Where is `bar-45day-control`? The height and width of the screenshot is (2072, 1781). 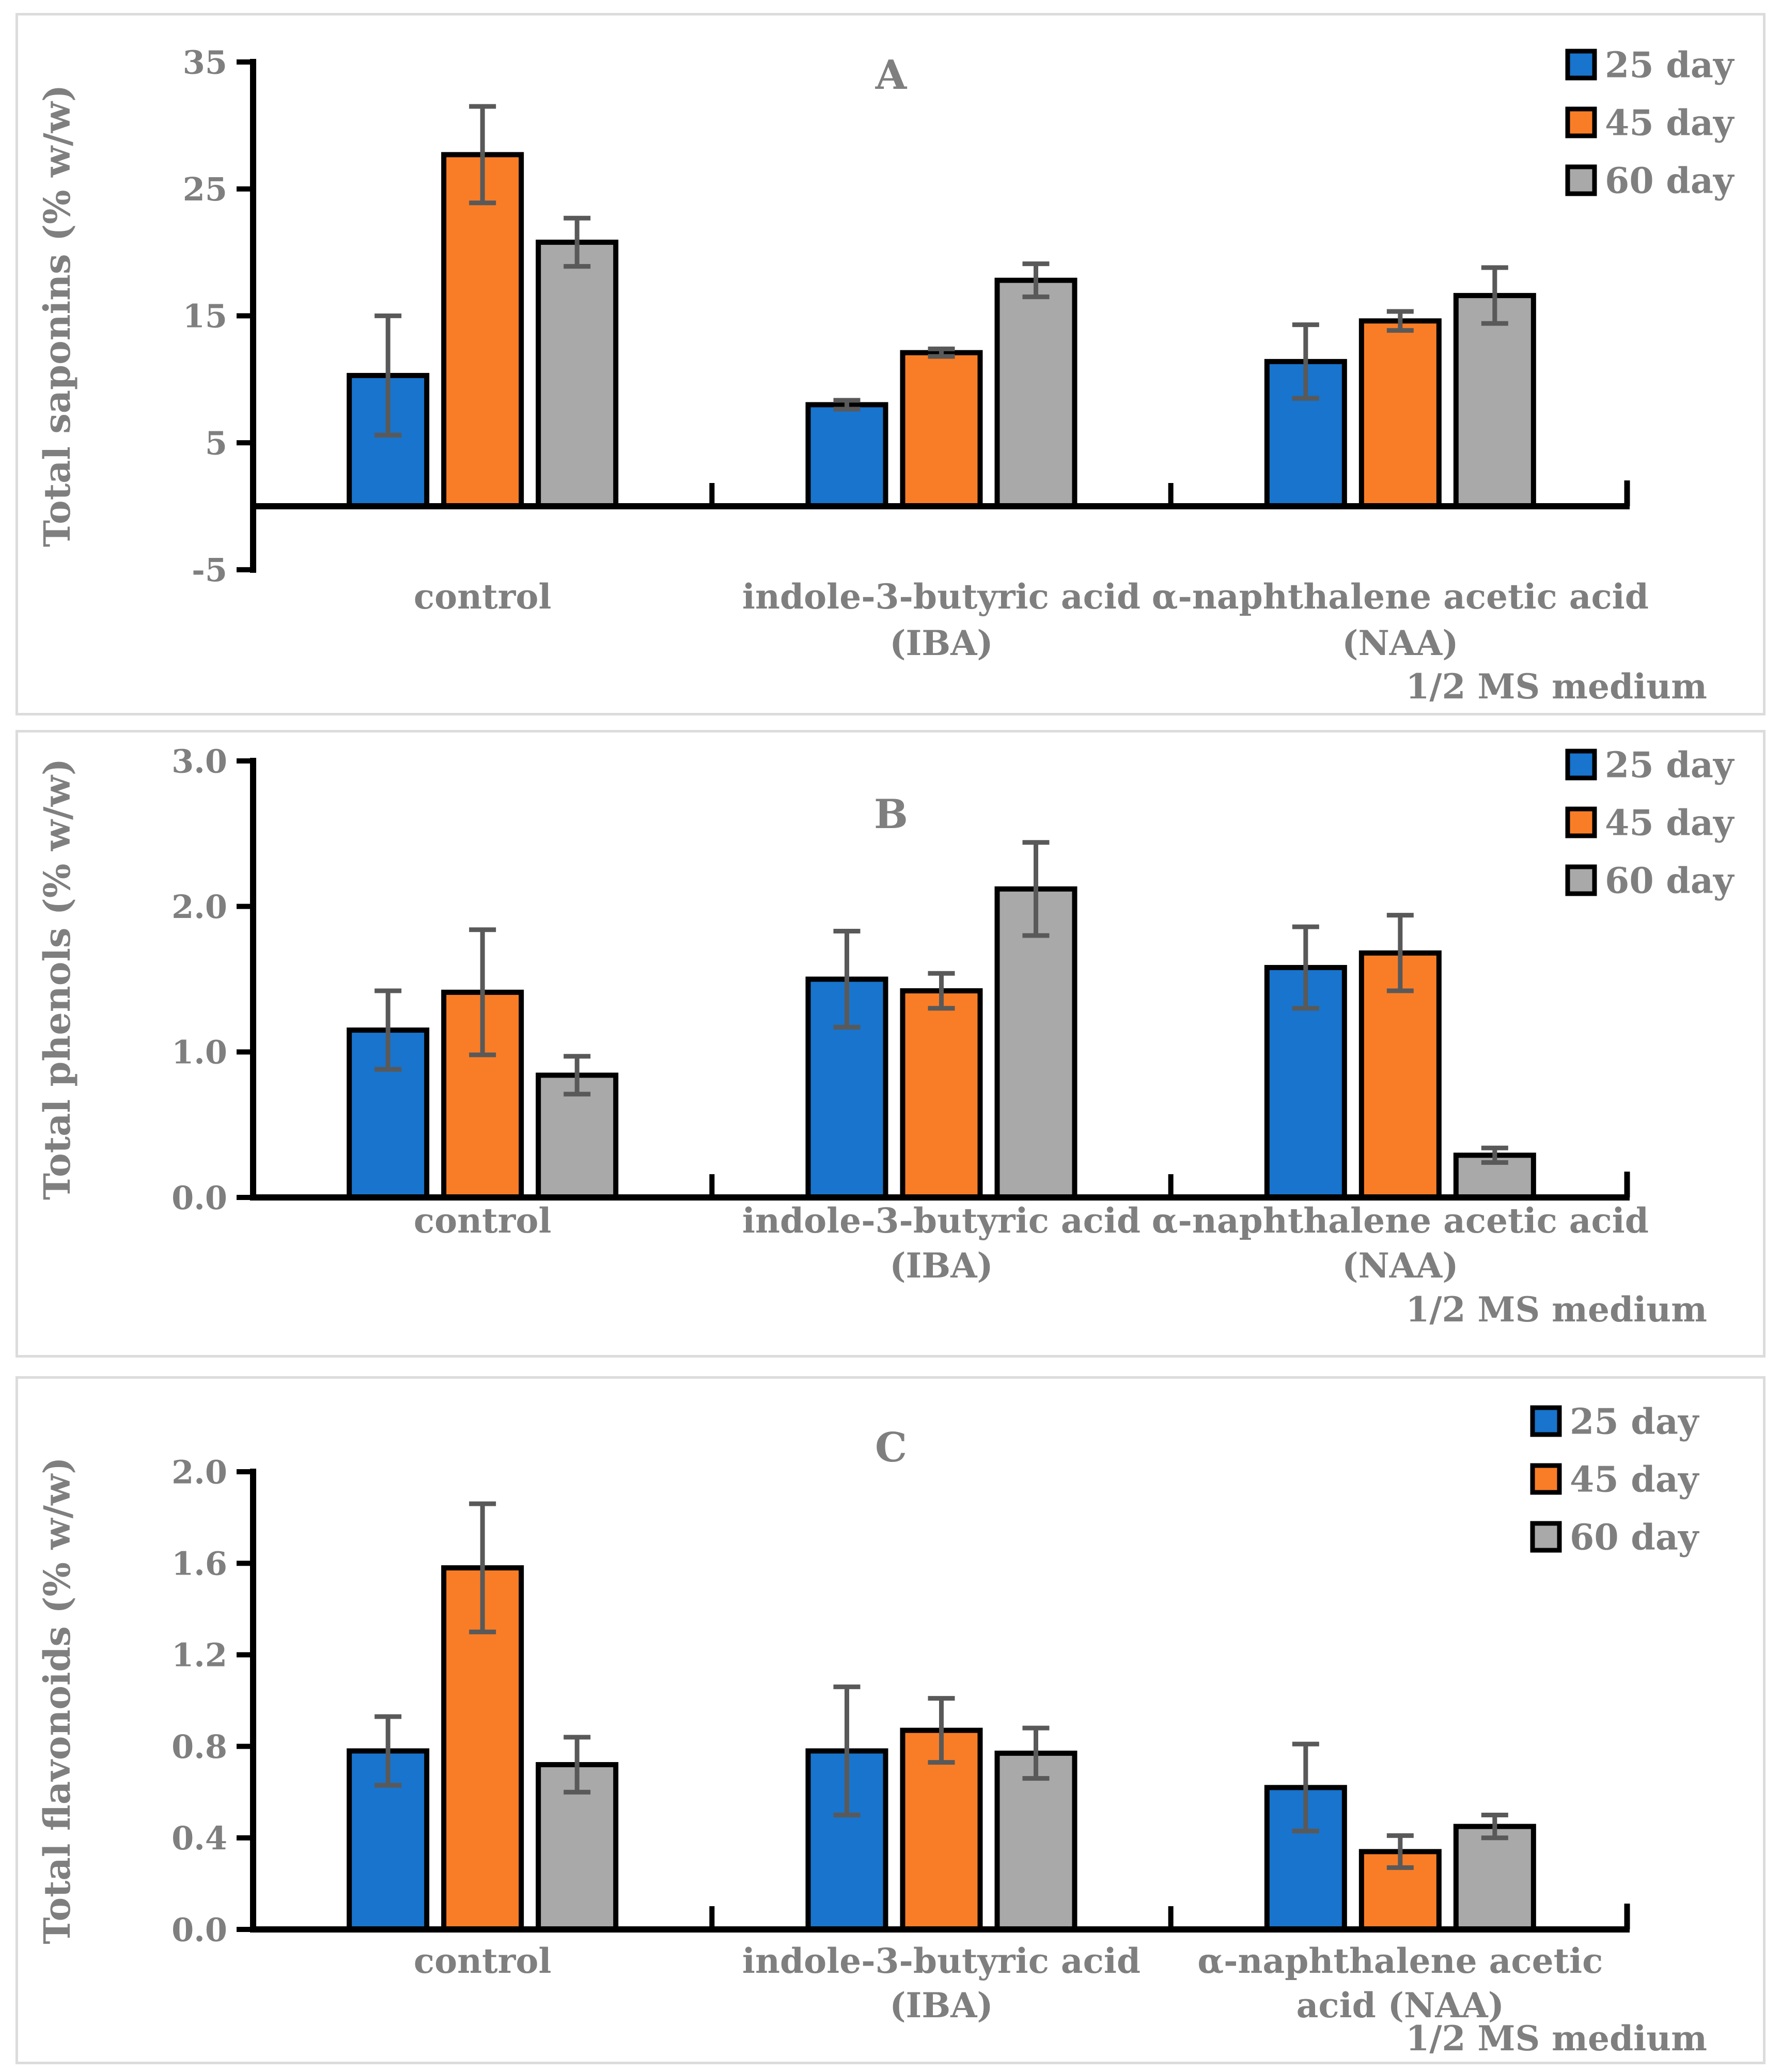
bar-45day-control is located at coordinates (482, 330).